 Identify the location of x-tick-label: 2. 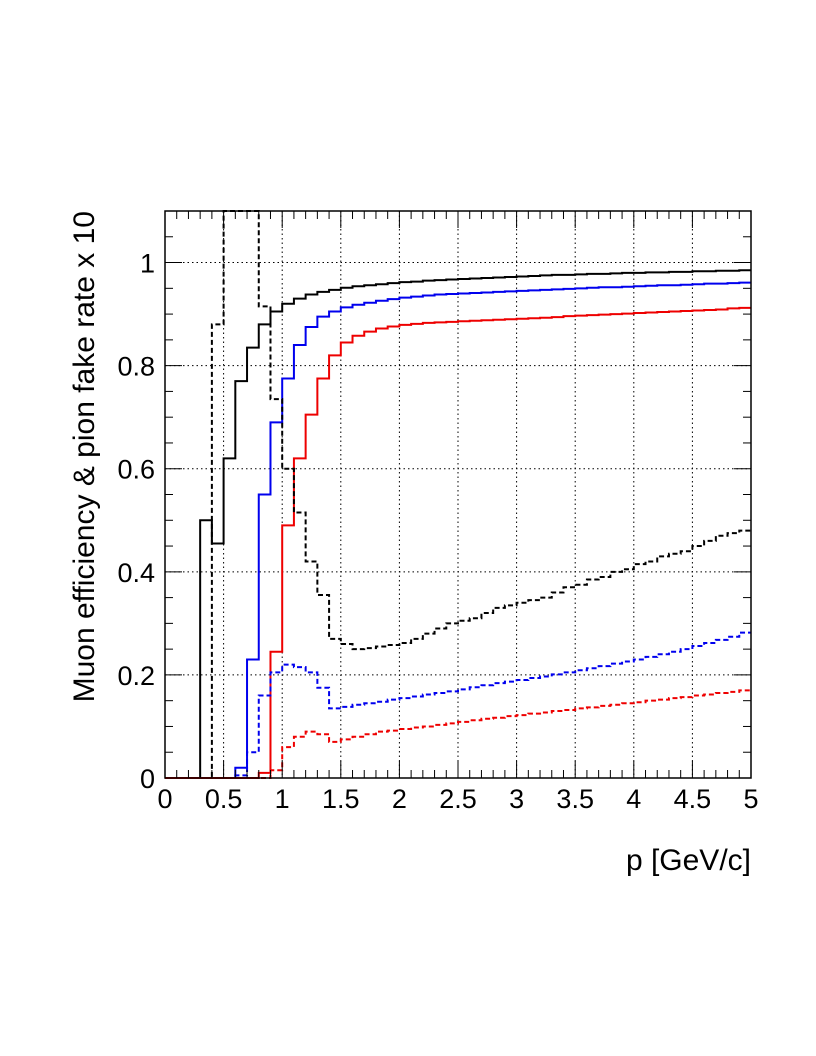
(399, 799).